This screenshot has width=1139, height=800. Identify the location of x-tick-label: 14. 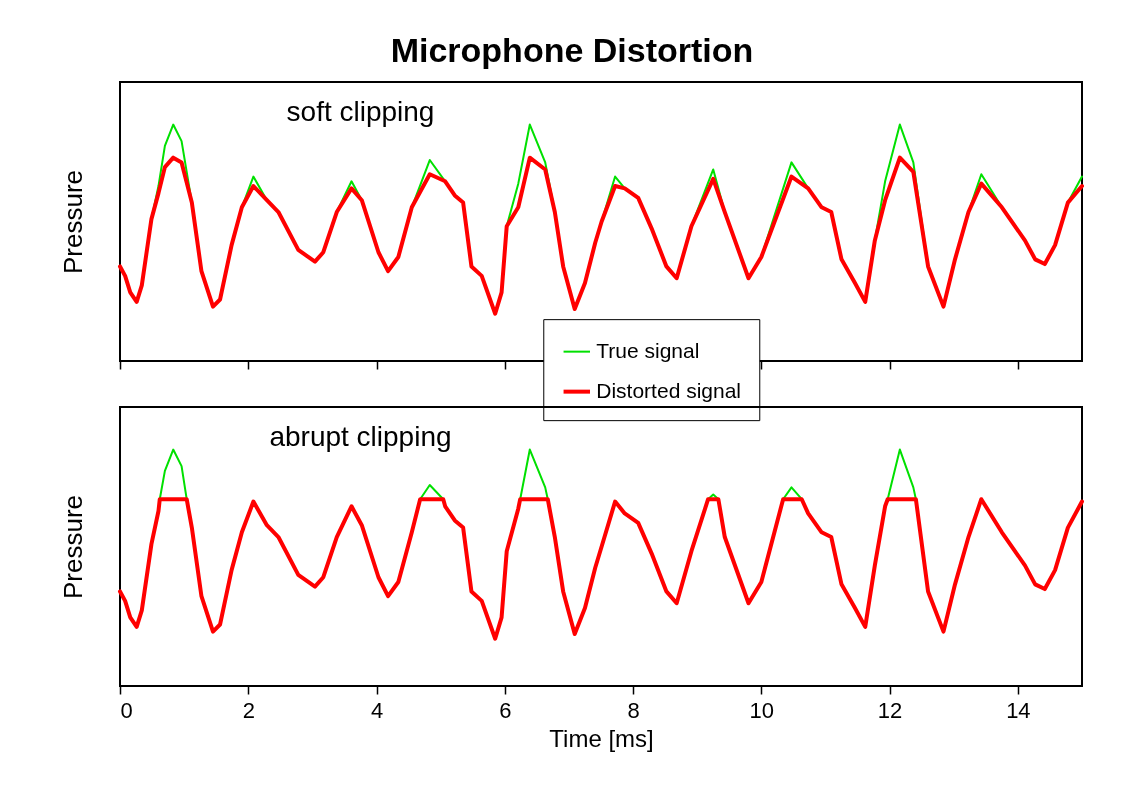
(1018, 710).